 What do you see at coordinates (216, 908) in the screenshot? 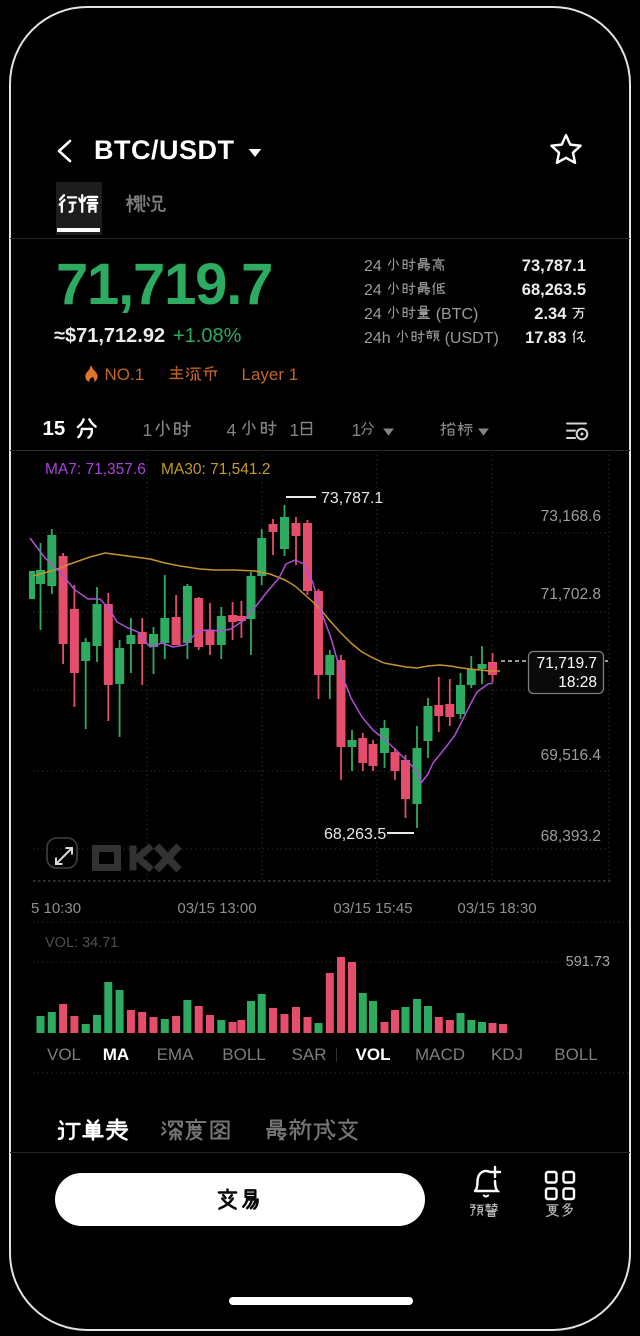
I see `svg-text: 03/15 13:00` at bounding box center [216, 908].